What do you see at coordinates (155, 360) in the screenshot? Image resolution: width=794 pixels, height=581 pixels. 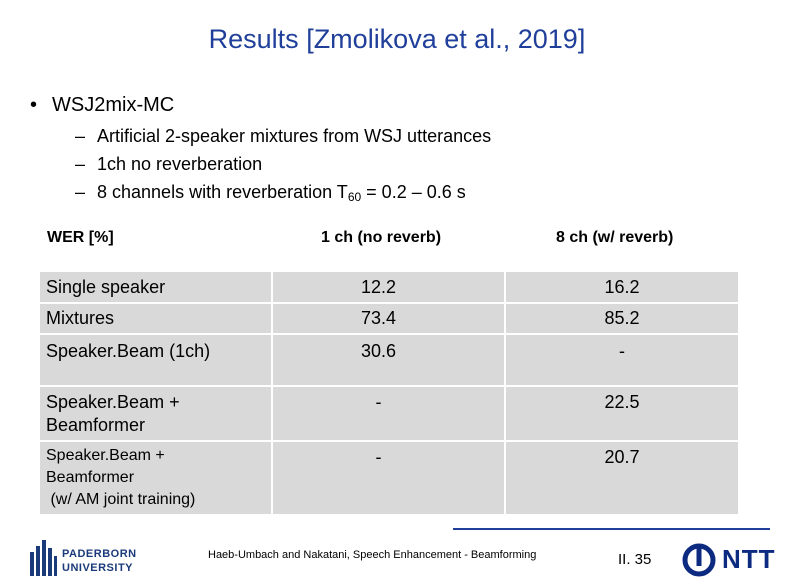 I see `row-label-speakerbeam: Speaker.Beam (1ch)` at bounding box center [155, 360].